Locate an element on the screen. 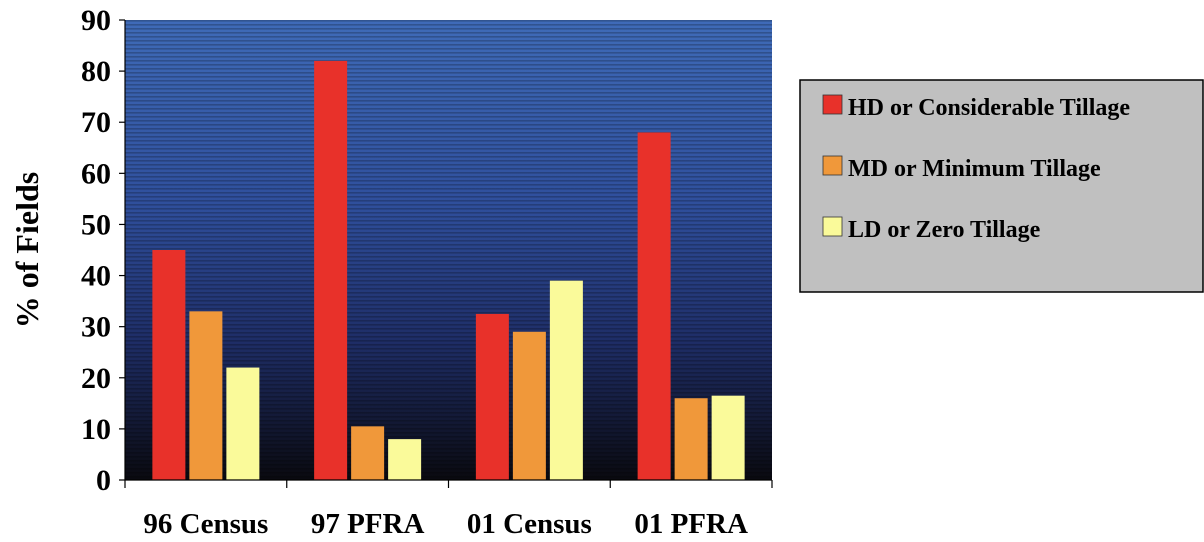  y-tick-label: 20 is located at coordinates (96, 378).